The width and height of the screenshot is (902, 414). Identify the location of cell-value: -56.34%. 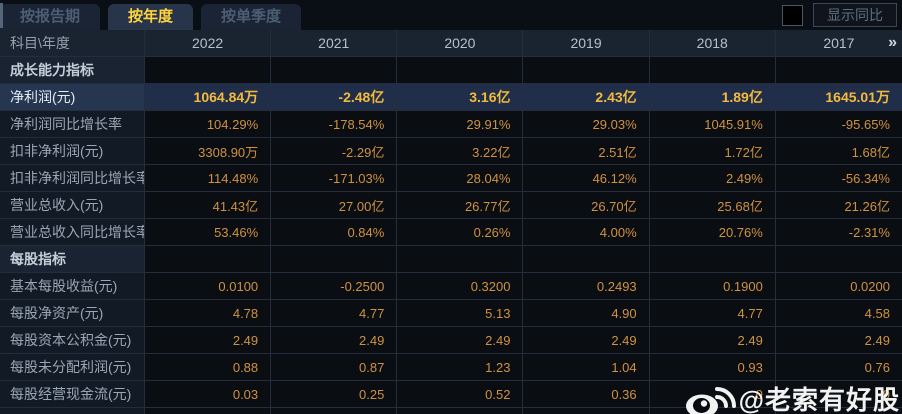
(838, 178).